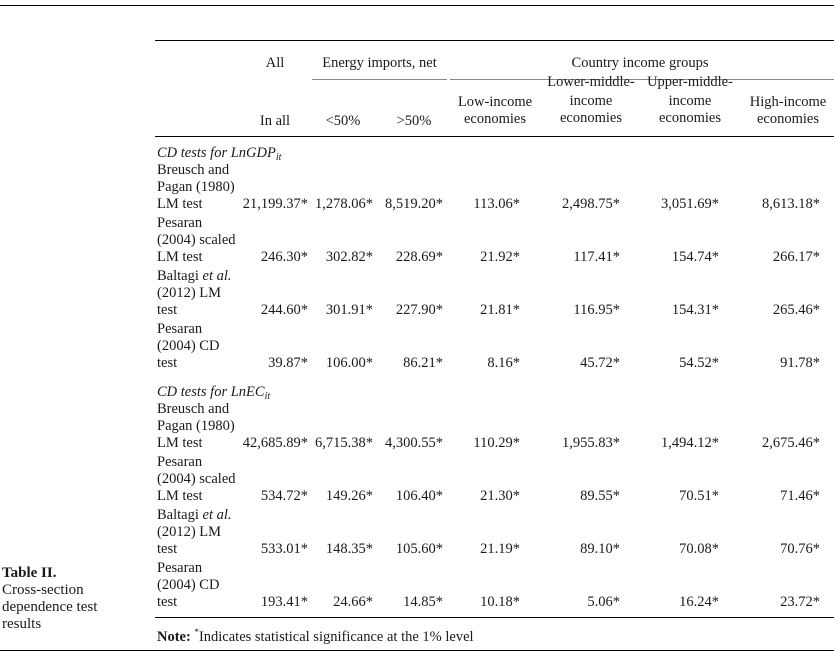 The image size is (834, 655). Describe the element at coordinates (699, 363) in the screenshot. I see `table-cell: 54.52*` at that location.